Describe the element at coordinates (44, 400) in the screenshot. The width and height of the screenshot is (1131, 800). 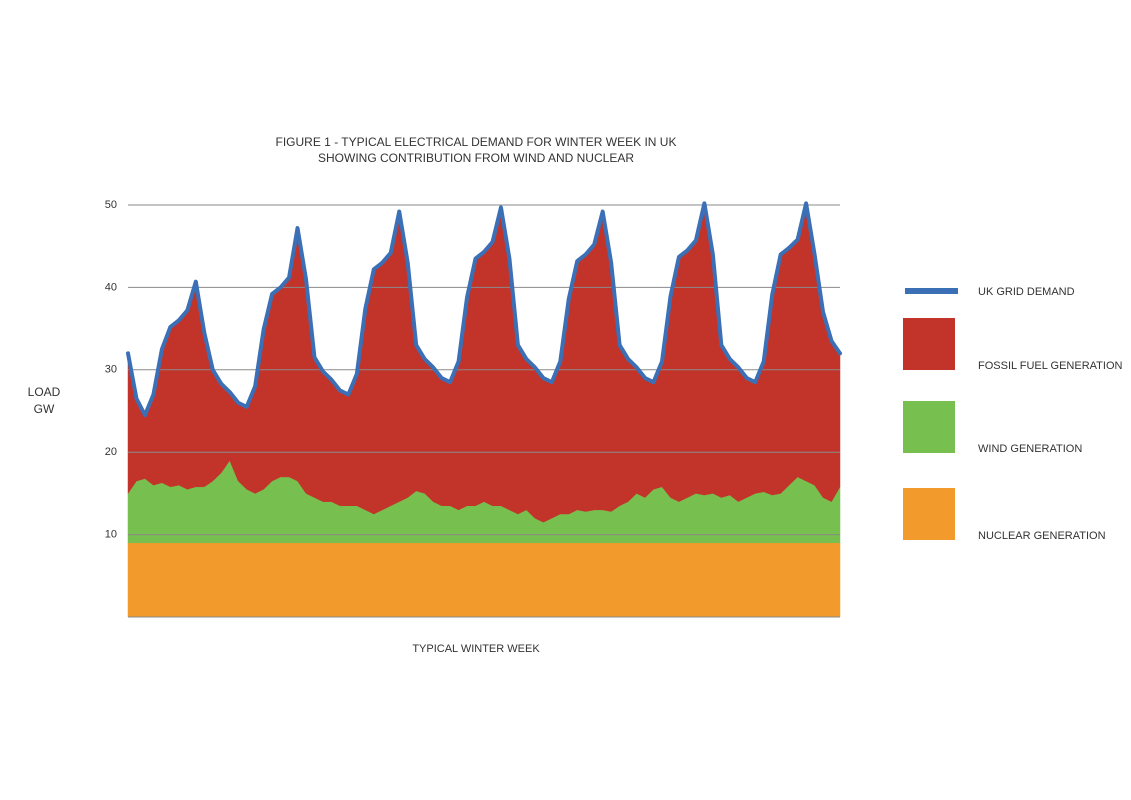
I see `y-axis-label: LOAD GW` at that location.